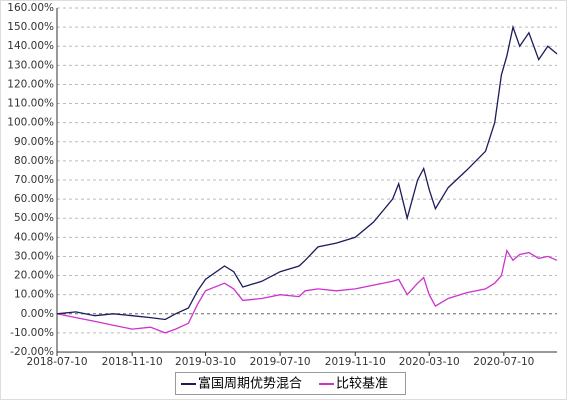  What do you see at coordinates (132, 362) in the screenshot?
I see `x-tick-label: 2018-11-10` at bounding box center [132, 362].